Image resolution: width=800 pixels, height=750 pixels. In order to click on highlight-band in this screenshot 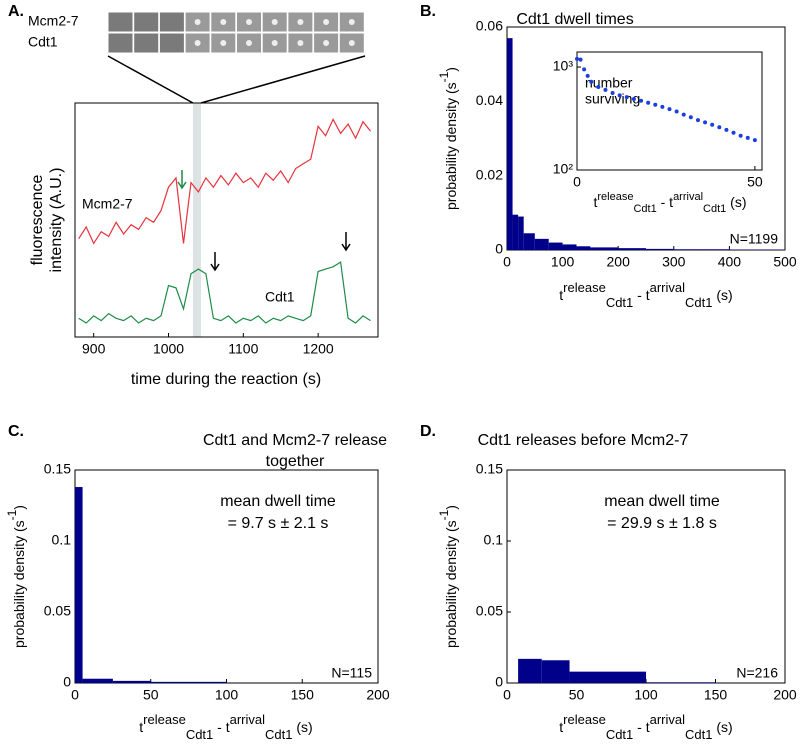, I will do `click(197, 220)`.